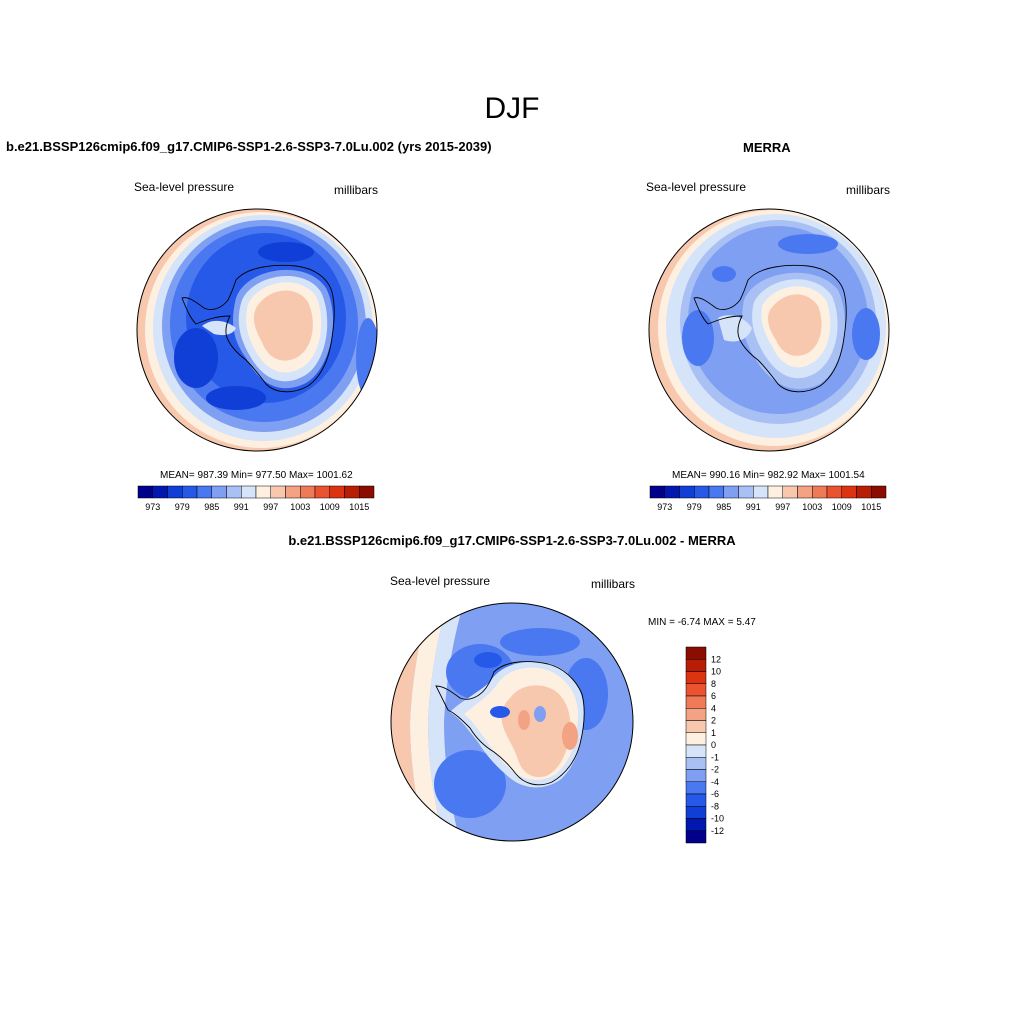 The width and height of the screenshot is (1024, 1024). What do you see at coordinates (767, 147) in the screenshot?
I see `obs-panel-title: MERRA` at bounding box center [767, 147].